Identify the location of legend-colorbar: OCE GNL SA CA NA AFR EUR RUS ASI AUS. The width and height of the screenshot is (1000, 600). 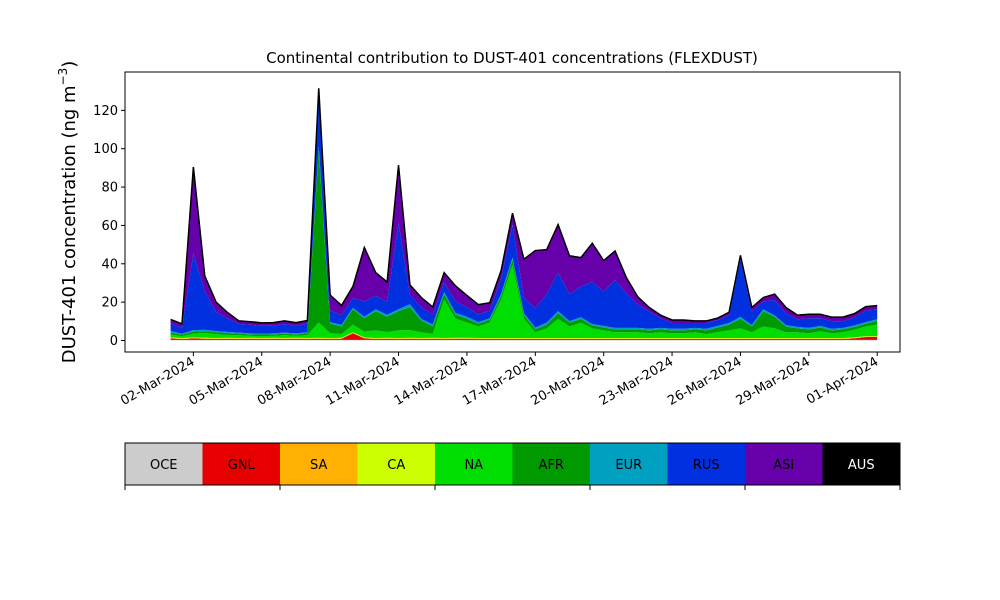
(512, 466).